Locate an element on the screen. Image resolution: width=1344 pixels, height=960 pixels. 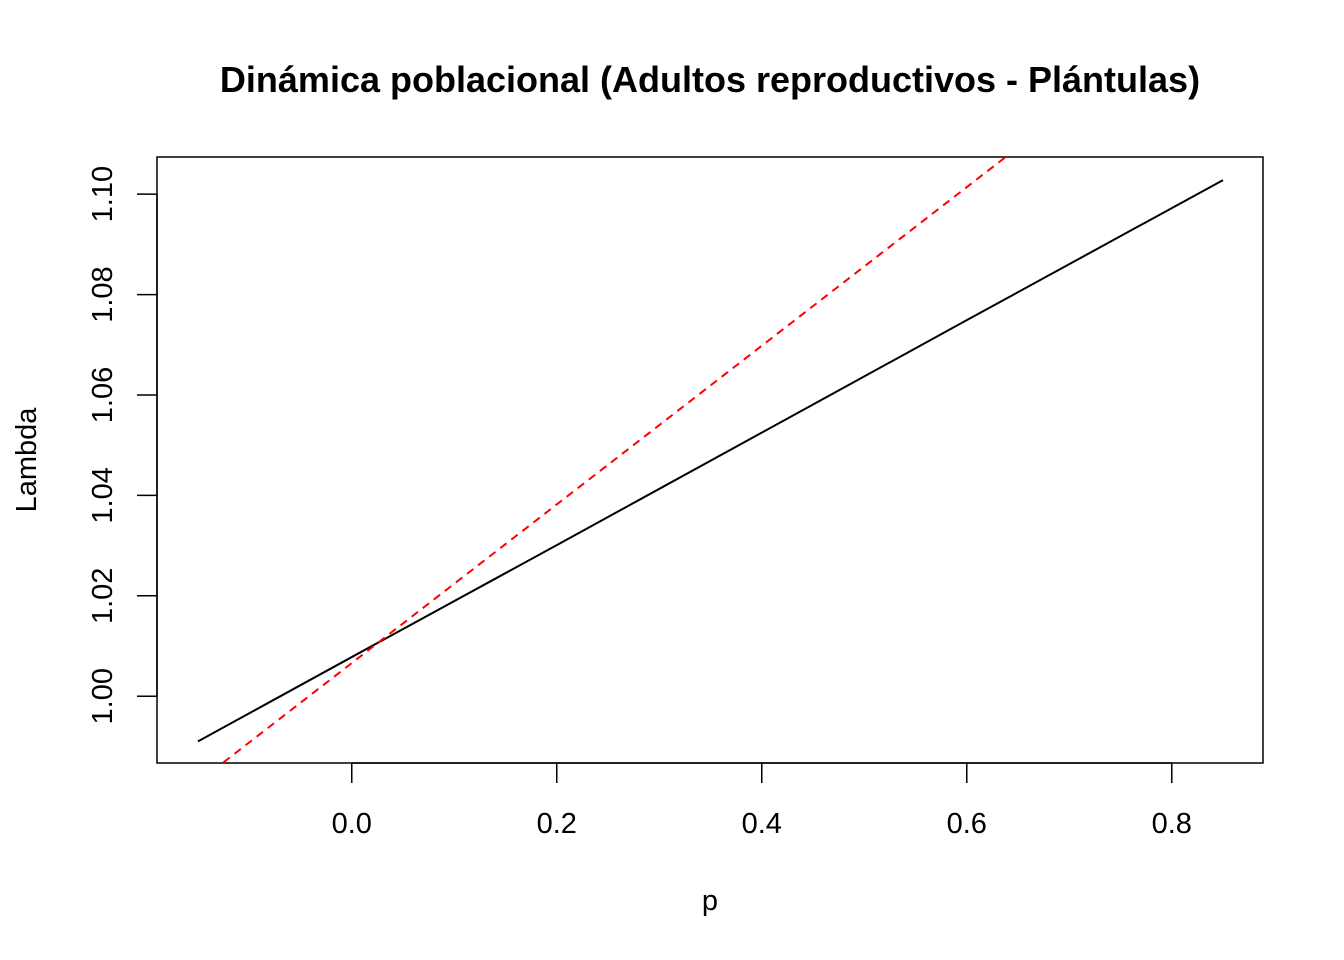
x-tick-label: 0.6 is located at coordinates (967, 824).